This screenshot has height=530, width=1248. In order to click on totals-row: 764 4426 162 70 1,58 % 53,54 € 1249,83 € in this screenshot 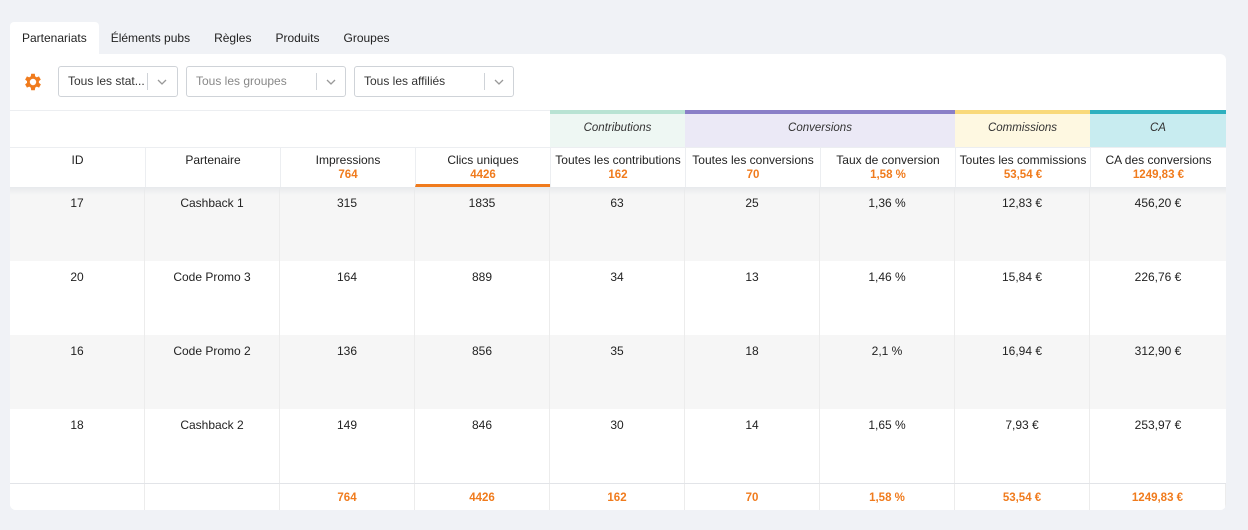, I will do `click(618, 496)`.